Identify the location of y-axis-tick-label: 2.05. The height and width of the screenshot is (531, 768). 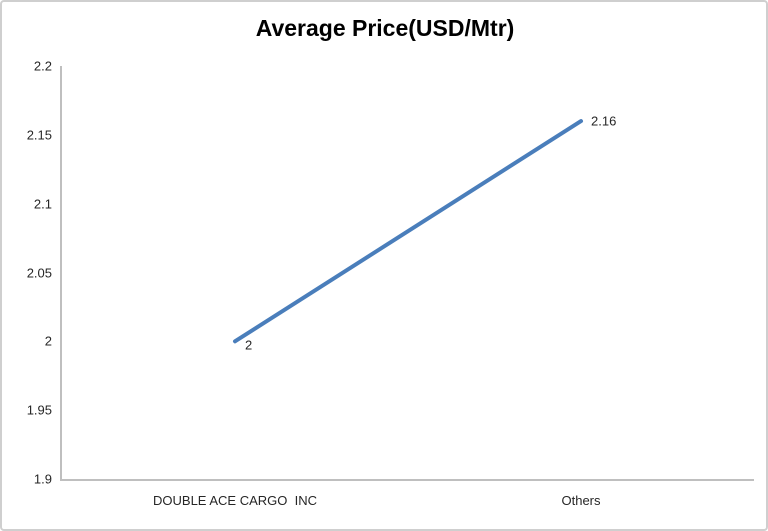
(39, 272).